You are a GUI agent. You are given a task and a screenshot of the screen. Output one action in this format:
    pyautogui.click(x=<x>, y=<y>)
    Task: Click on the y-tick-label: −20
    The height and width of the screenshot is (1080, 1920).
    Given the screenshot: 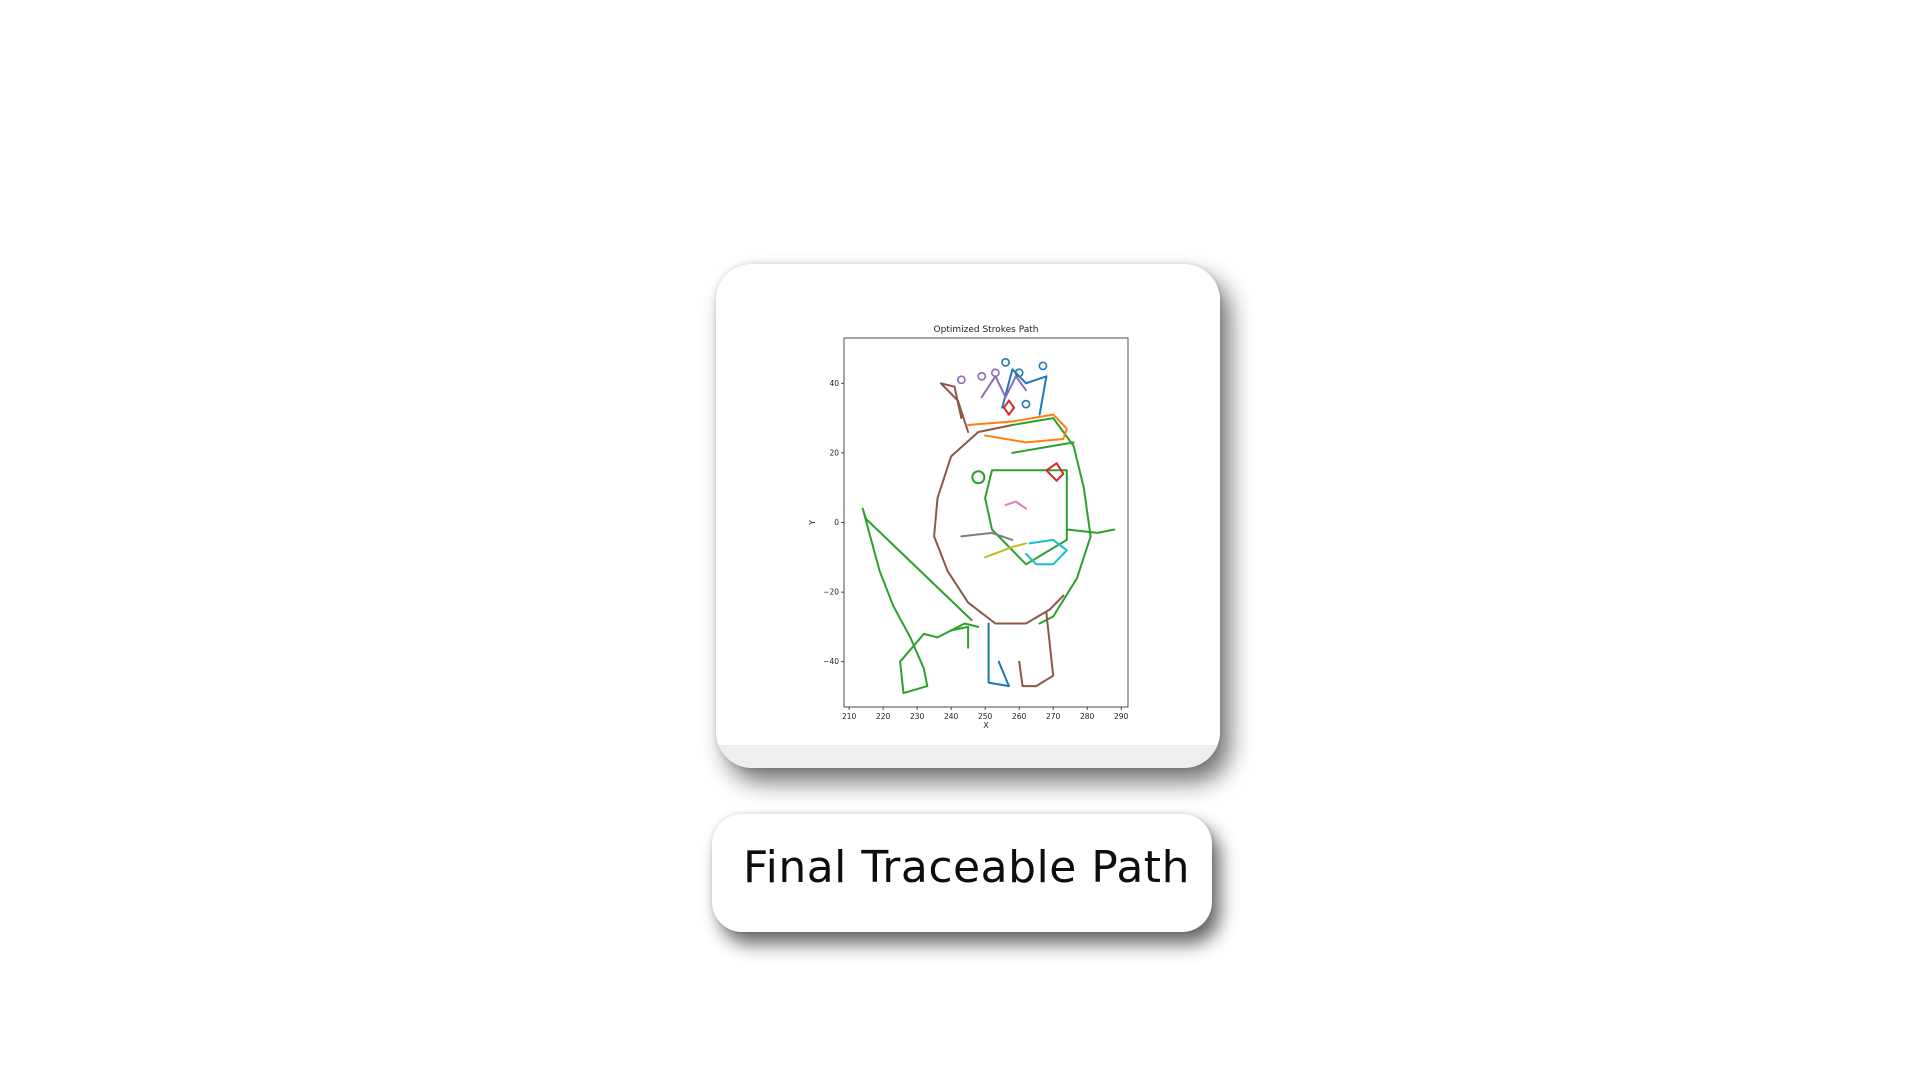 What is the action you would take?
    pyautogui.click(x=831, y=592)
    